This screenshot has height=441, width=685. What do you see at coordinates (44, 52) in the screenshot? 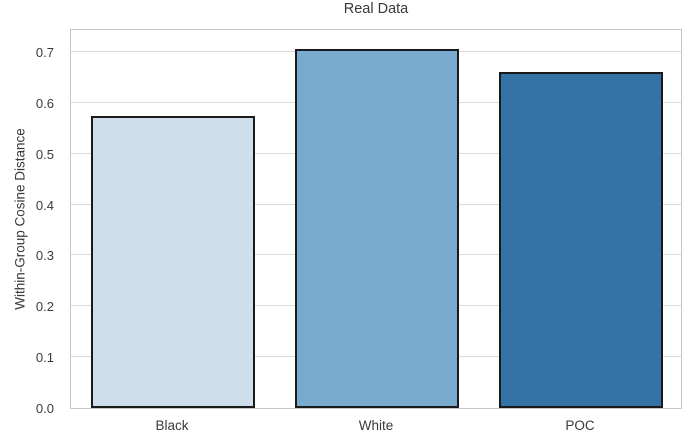
I see `ytick-label-0.7: 0.7` at bounding box center [44, 52].